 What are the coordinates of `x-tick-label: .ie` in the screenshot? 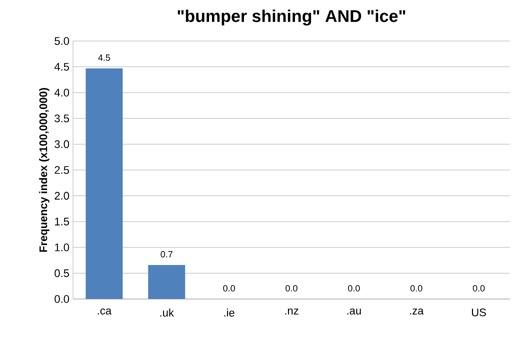 It's located at (229, 312).